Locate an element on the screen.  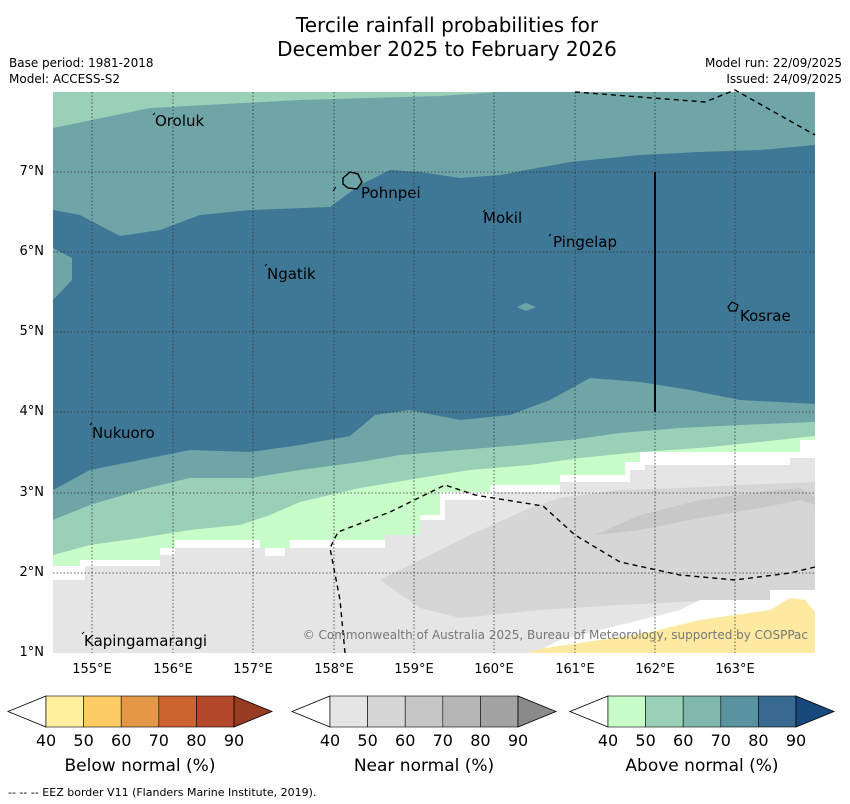
eez-border-south is located at coordinates (572, 569).